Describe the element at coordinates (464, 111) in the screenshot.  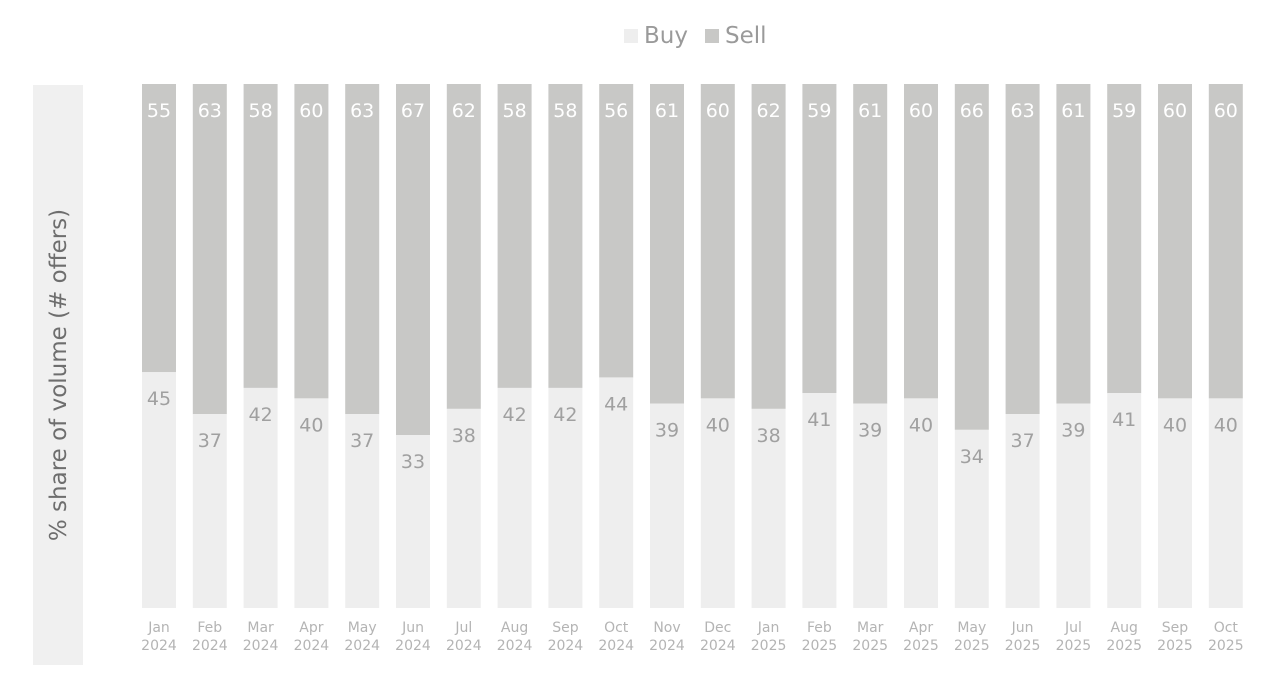
I see `data-label-sell: 62` at that location.